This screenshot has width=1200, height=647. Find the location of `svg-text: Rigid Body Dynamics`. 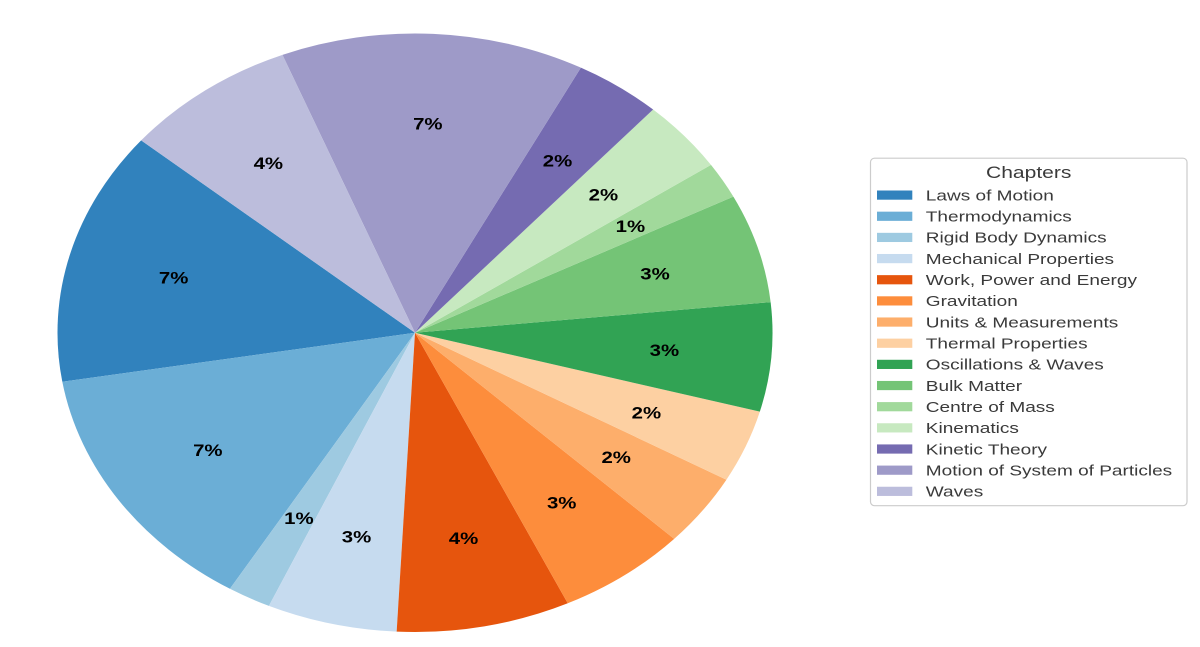

svg-text: Rigid Body Dynamics is located at coordinates (1016, 237).